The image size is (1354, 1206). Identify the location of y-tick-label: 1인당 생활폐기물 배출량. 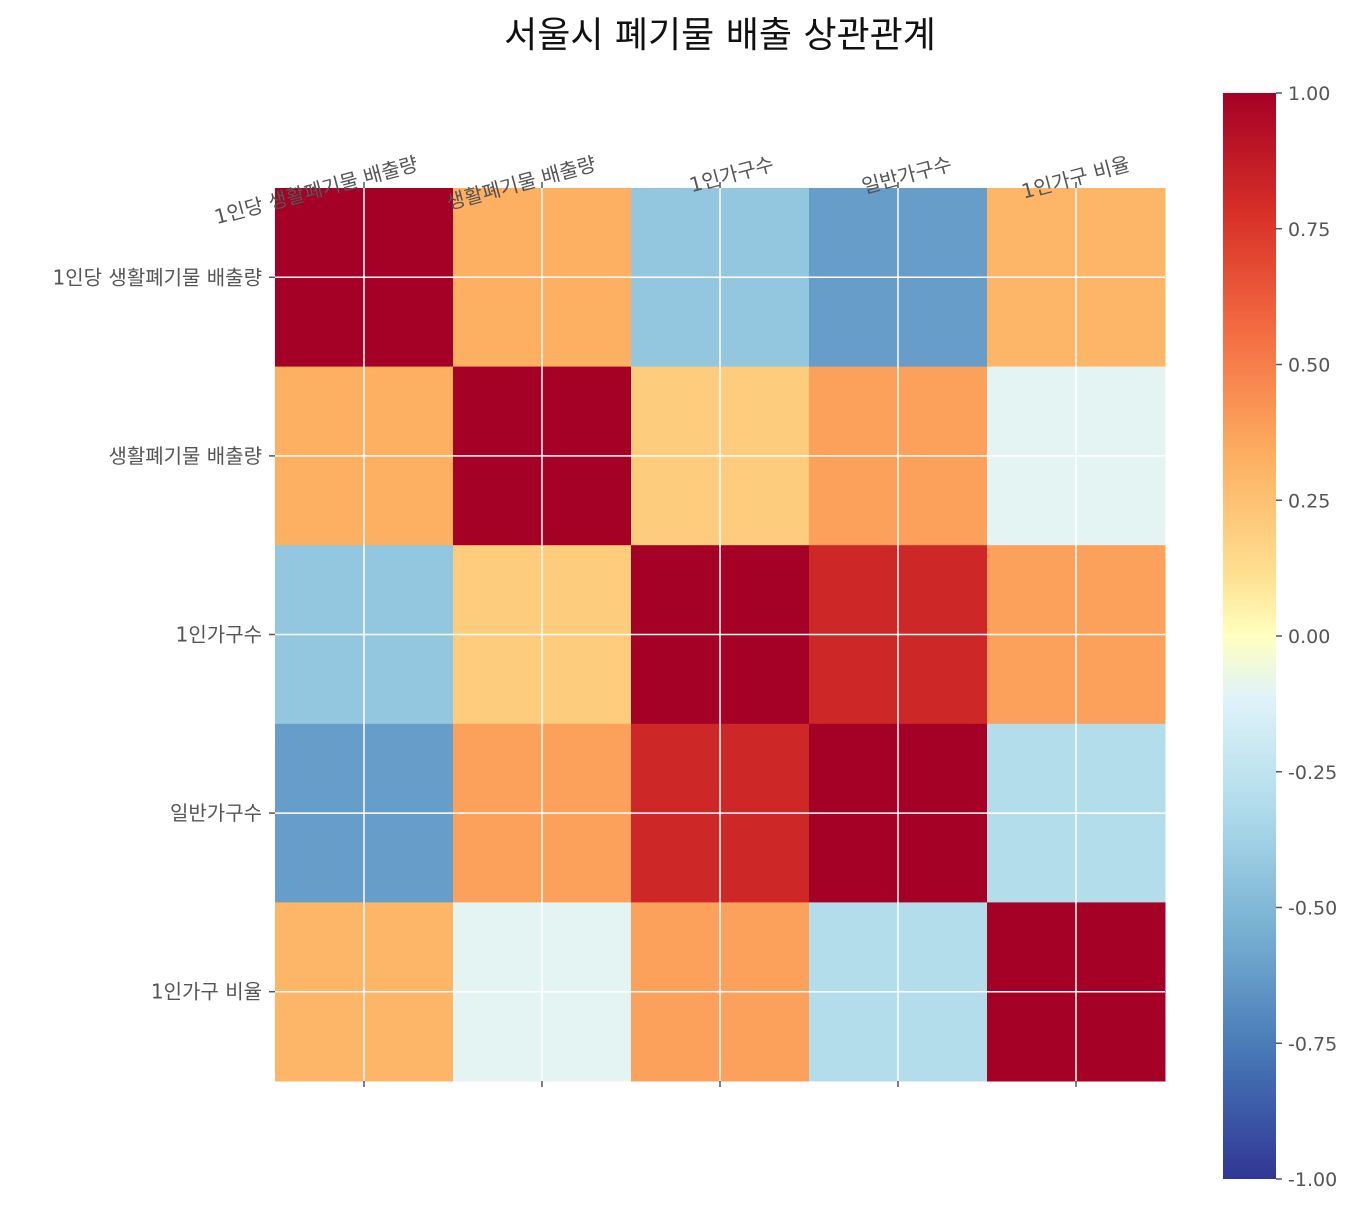
(157, 277).